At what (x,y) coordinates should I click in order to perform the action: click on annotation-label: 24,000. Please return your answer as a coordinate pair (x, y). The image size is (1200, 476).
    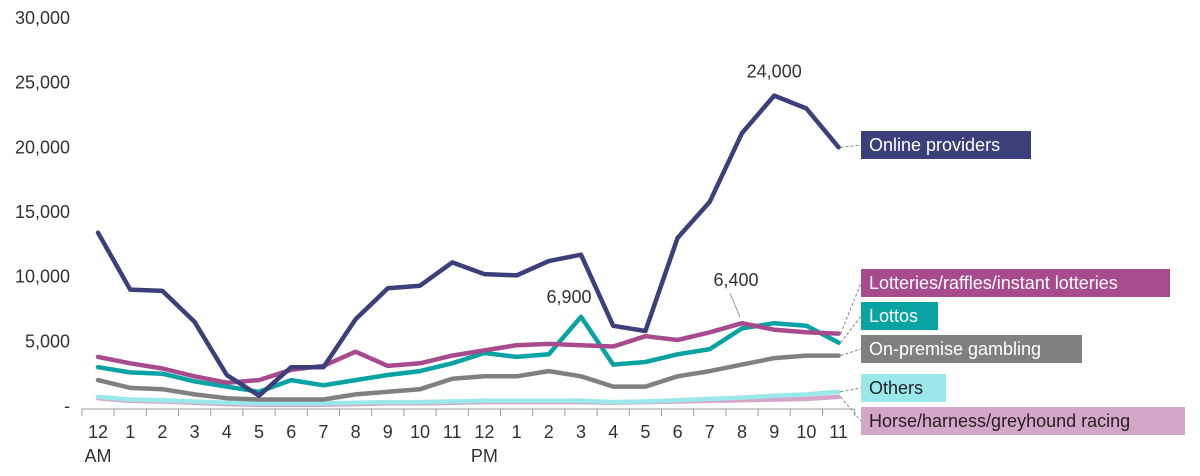
    Looking at the image, I should click on (774, 72).